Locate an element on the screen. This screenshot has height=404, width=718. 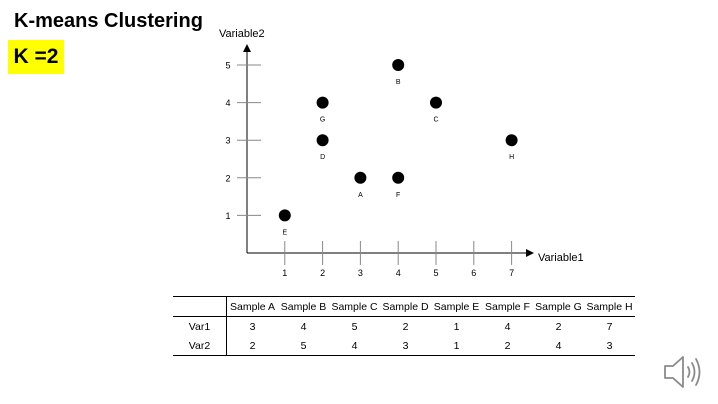
y-tick-label: 4 is located at coordinates (227, 103).